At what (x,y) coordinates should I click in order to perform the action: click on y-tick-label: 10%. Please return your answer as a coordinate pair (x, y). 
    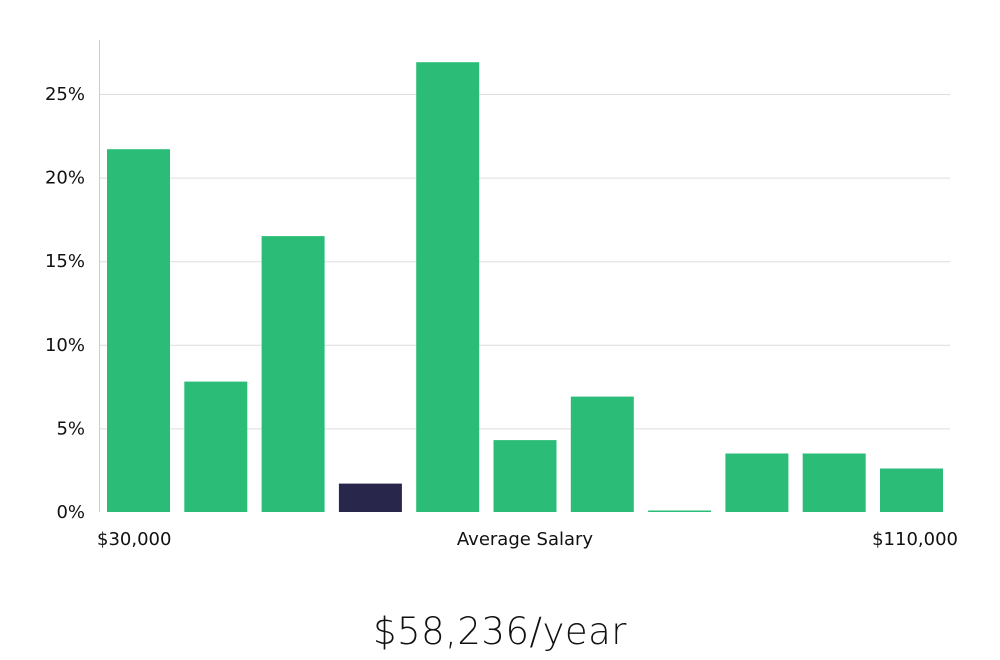
    Looking at the image, I should click on (65, 345).